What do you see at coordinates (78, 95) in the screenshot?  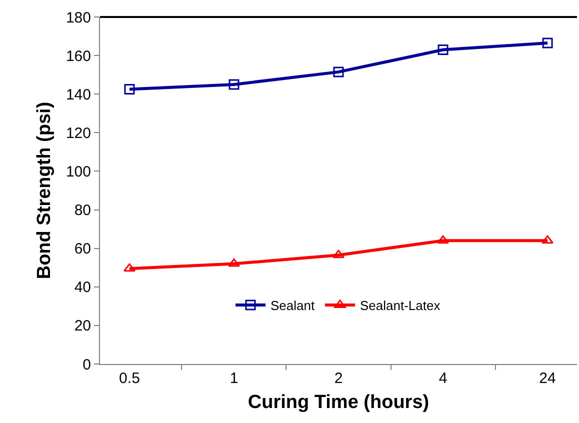 I see `y-tick-label: 140` at bounding box center [78, 95].